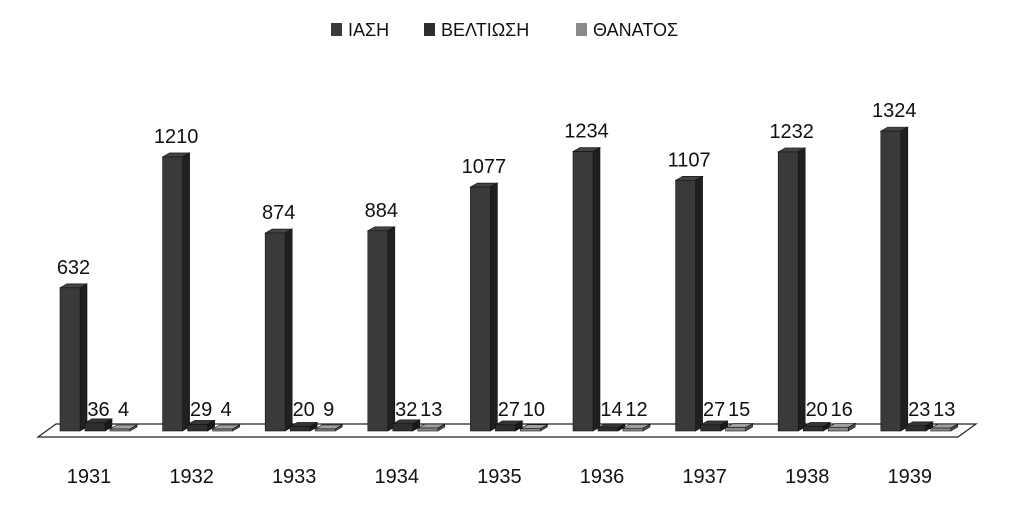  Describe the element at coordinates (611, 410) in the screenshot. I see `data-label-1936-series-2: 14` at that location.